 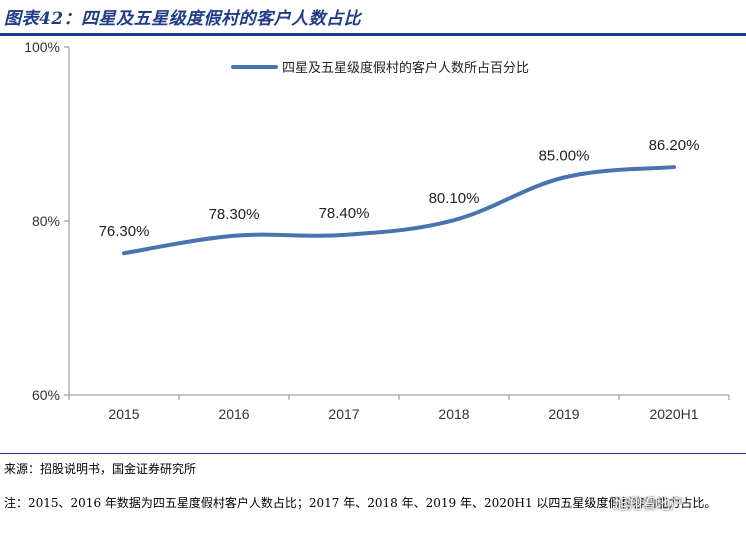 What do you see at coordinates (183, 19) in the screenshot?
I see `figure-title: 图表42：四星及五星级度假村的客户人数占比` at bounding box center [183, 19].